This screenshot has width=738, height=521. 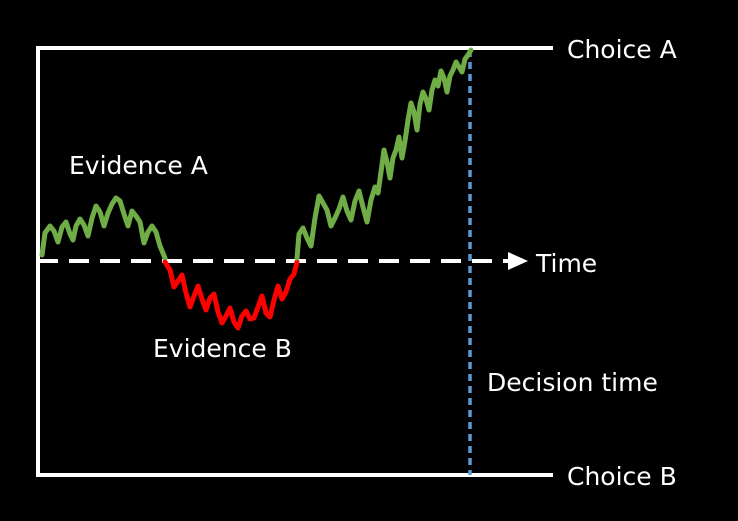 What do you see at coordinates (231, 295) in the screenshot?
I see `evidence-b-trace` at bounding box center [231, 295].